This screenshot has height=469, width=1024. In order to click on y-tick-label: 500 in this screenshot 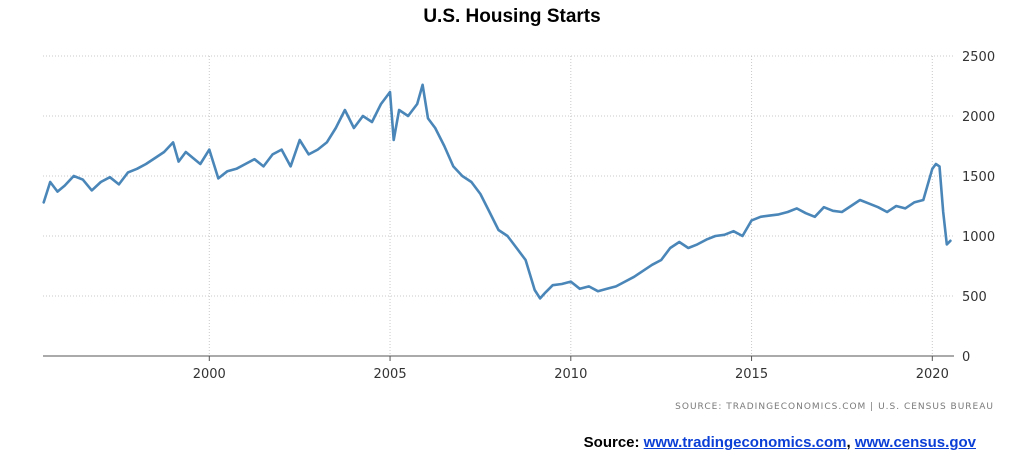, I will do `click(974, 297)`.